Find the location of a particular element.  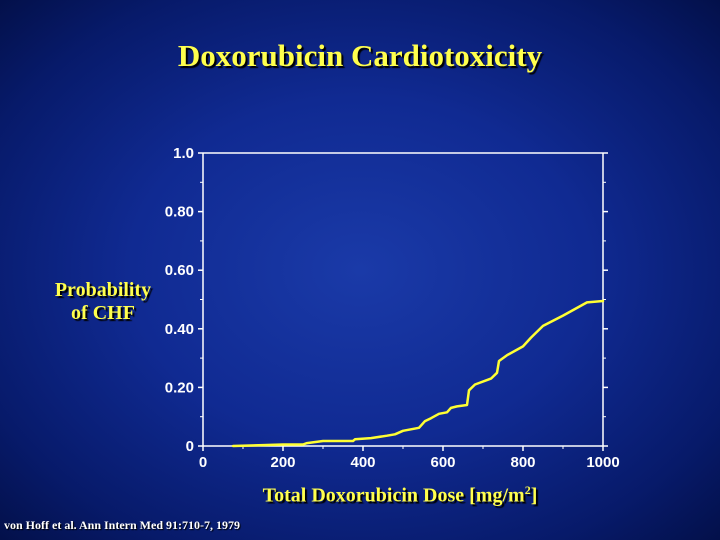

y-tick-label: 0.80 is located at coordinates (179, 212).